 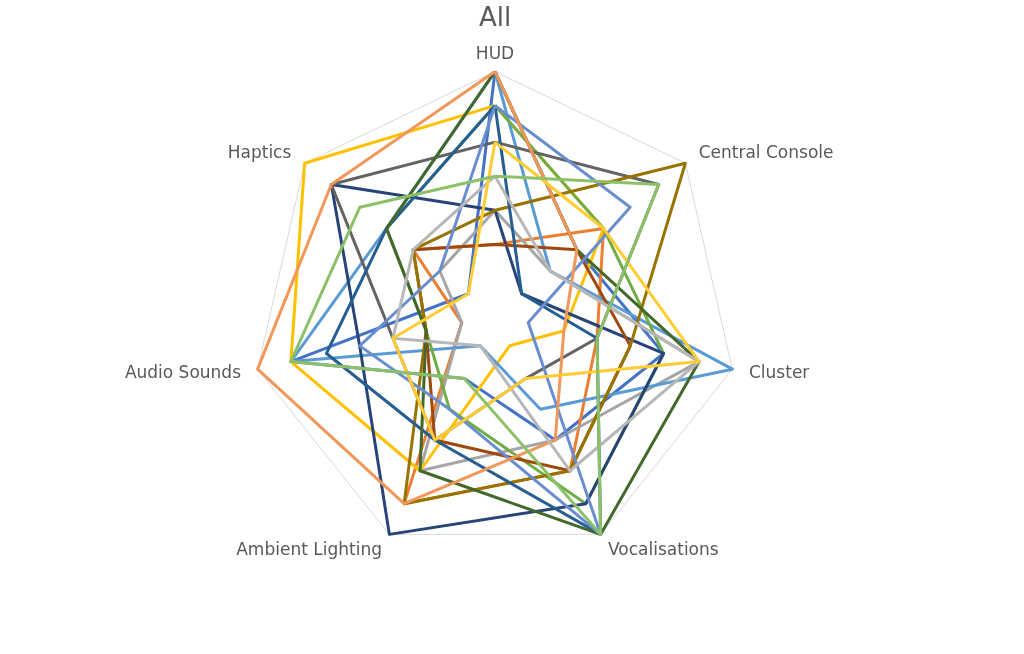 I want to click on spoke-label: Haptics, so click(x=259, y=151).